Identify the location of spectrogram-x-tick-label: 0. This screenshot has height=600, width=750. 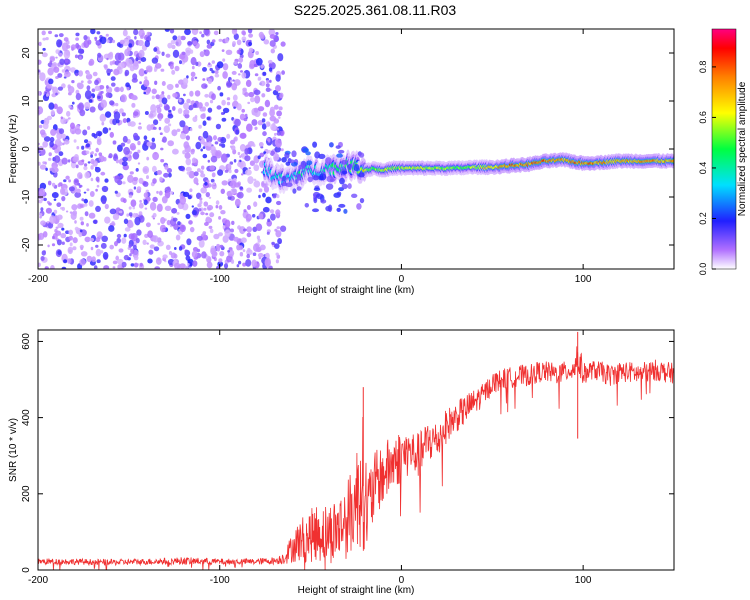
(402, 279).